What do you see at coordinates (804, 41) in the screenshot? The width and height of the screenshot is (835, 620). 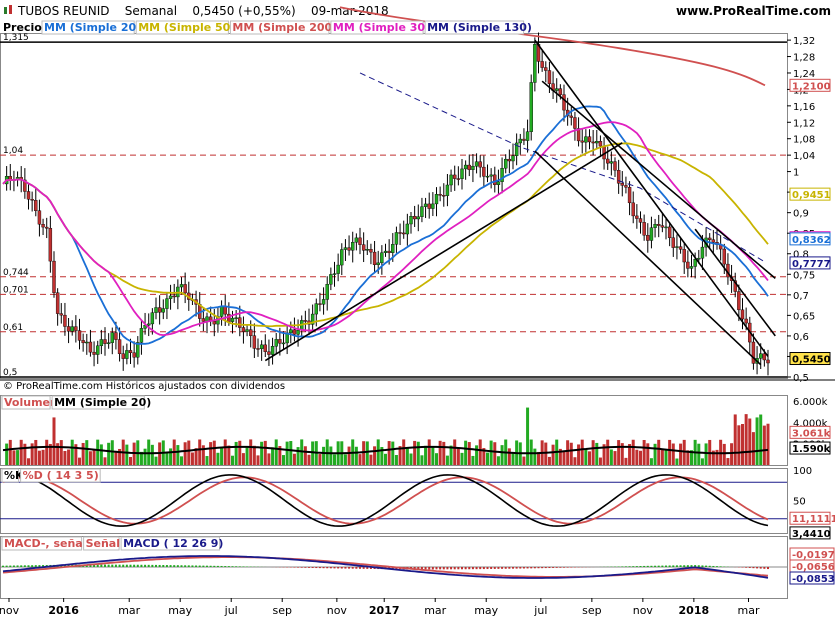 I see `price-y-tick-label: 1,32` at bounding box center [804, 41].